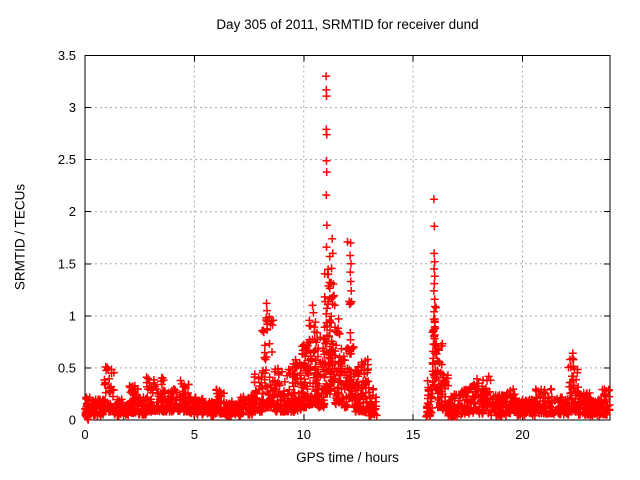 The width and height of the screenshot is (640, 480). What do you see at coordinates (67, 55) in the screenshot?
I see `y-tick-label: 3.5` at bounding box center [67, 55].